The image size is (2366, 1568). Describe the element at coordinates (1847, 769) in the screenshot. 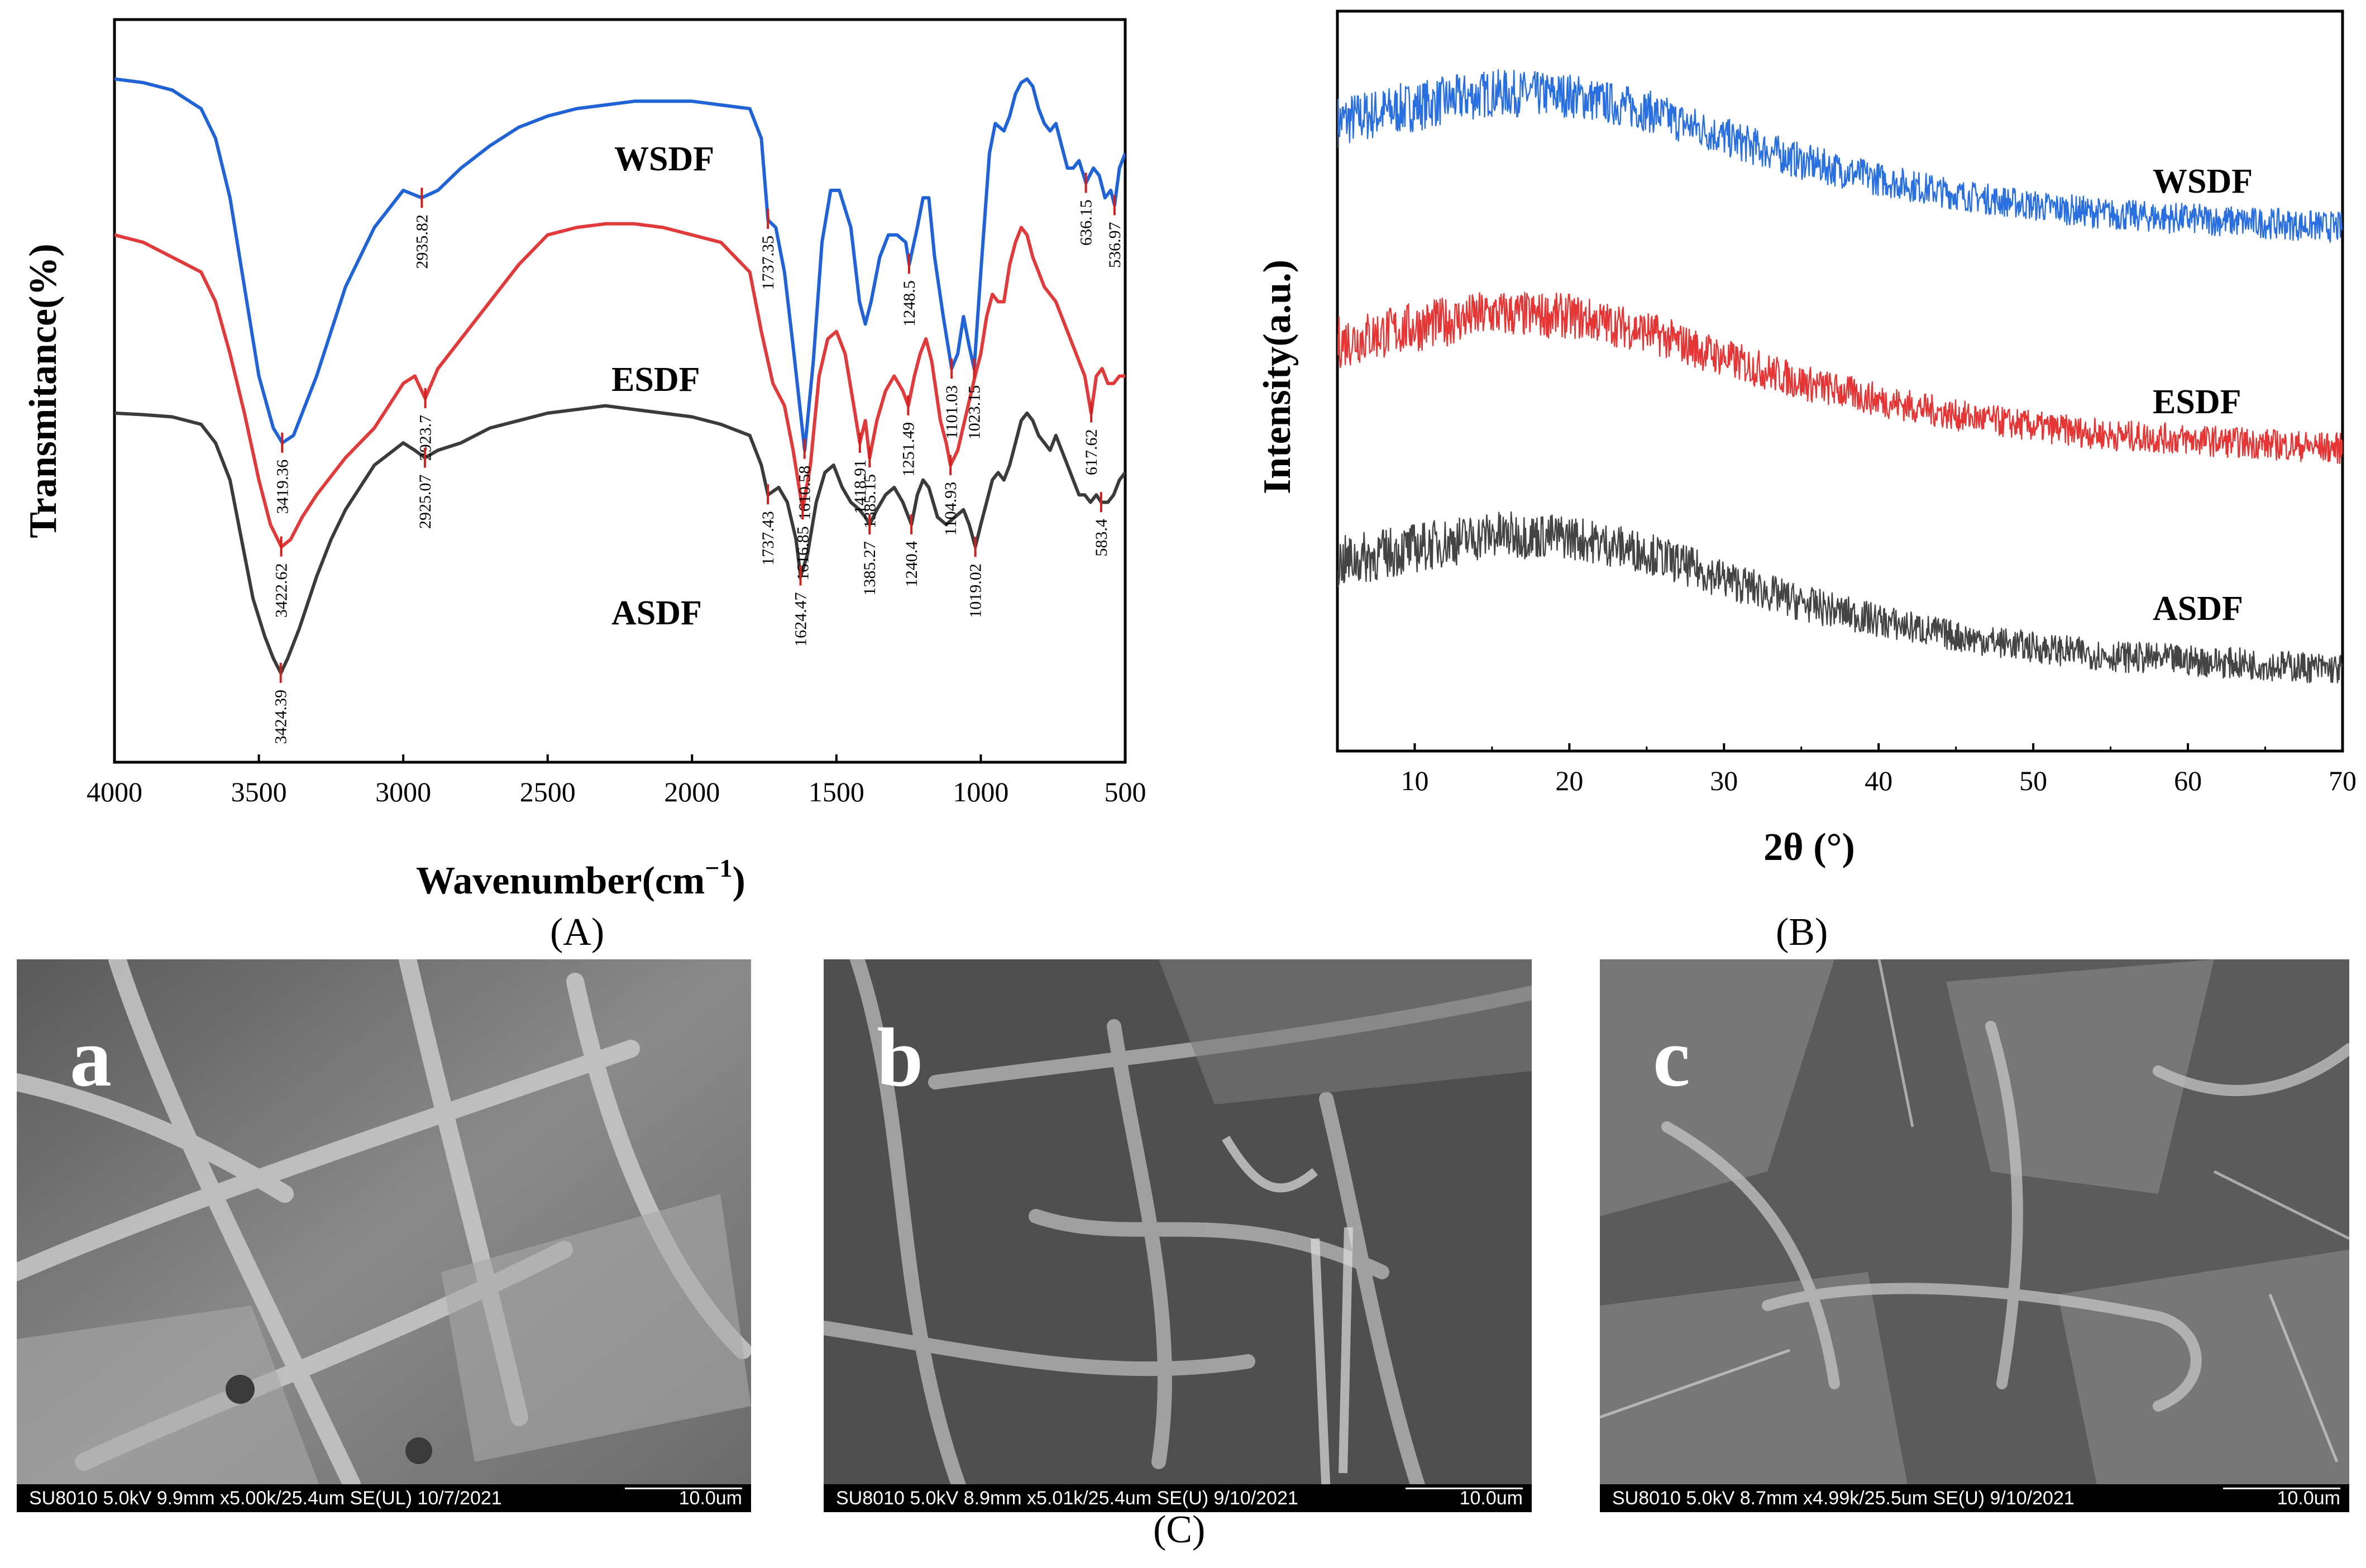

I see `xrd-x-axis: 10 20 30 40 50 60 70` at that location.